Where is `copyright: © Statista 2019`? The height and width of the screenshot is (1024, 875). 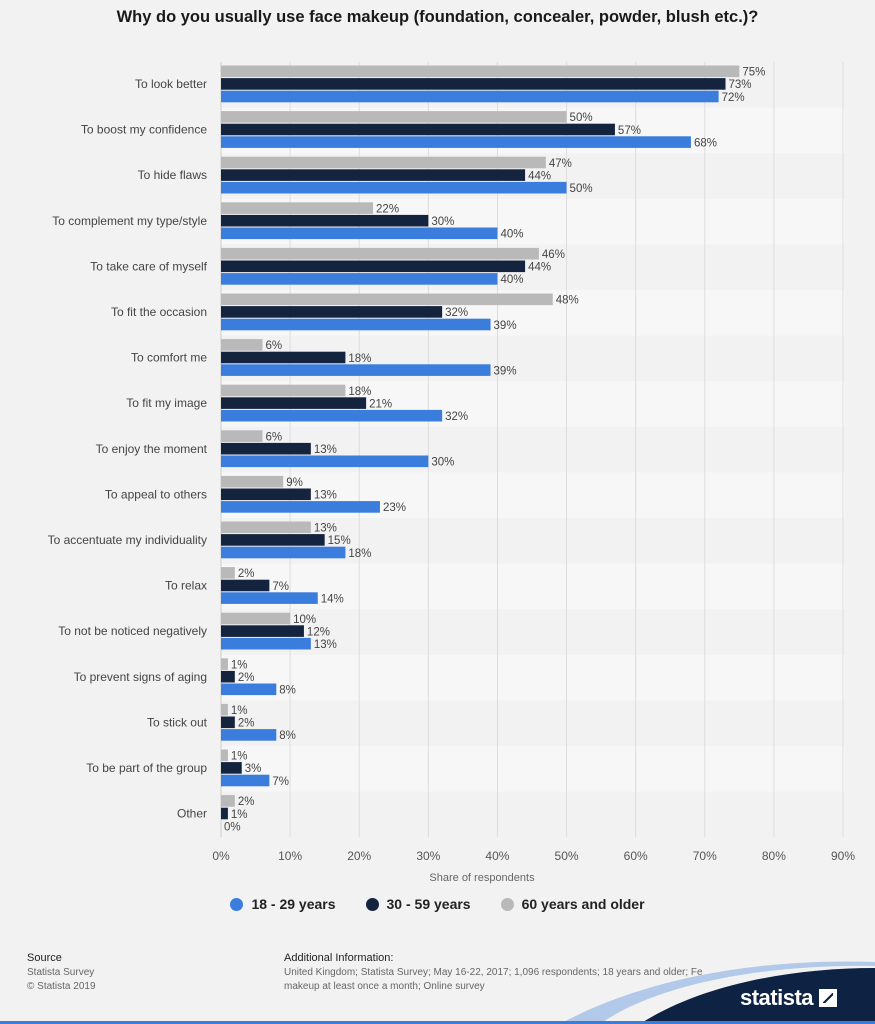
copyright: © Statista 2019 is located at coordinates (61, 986).